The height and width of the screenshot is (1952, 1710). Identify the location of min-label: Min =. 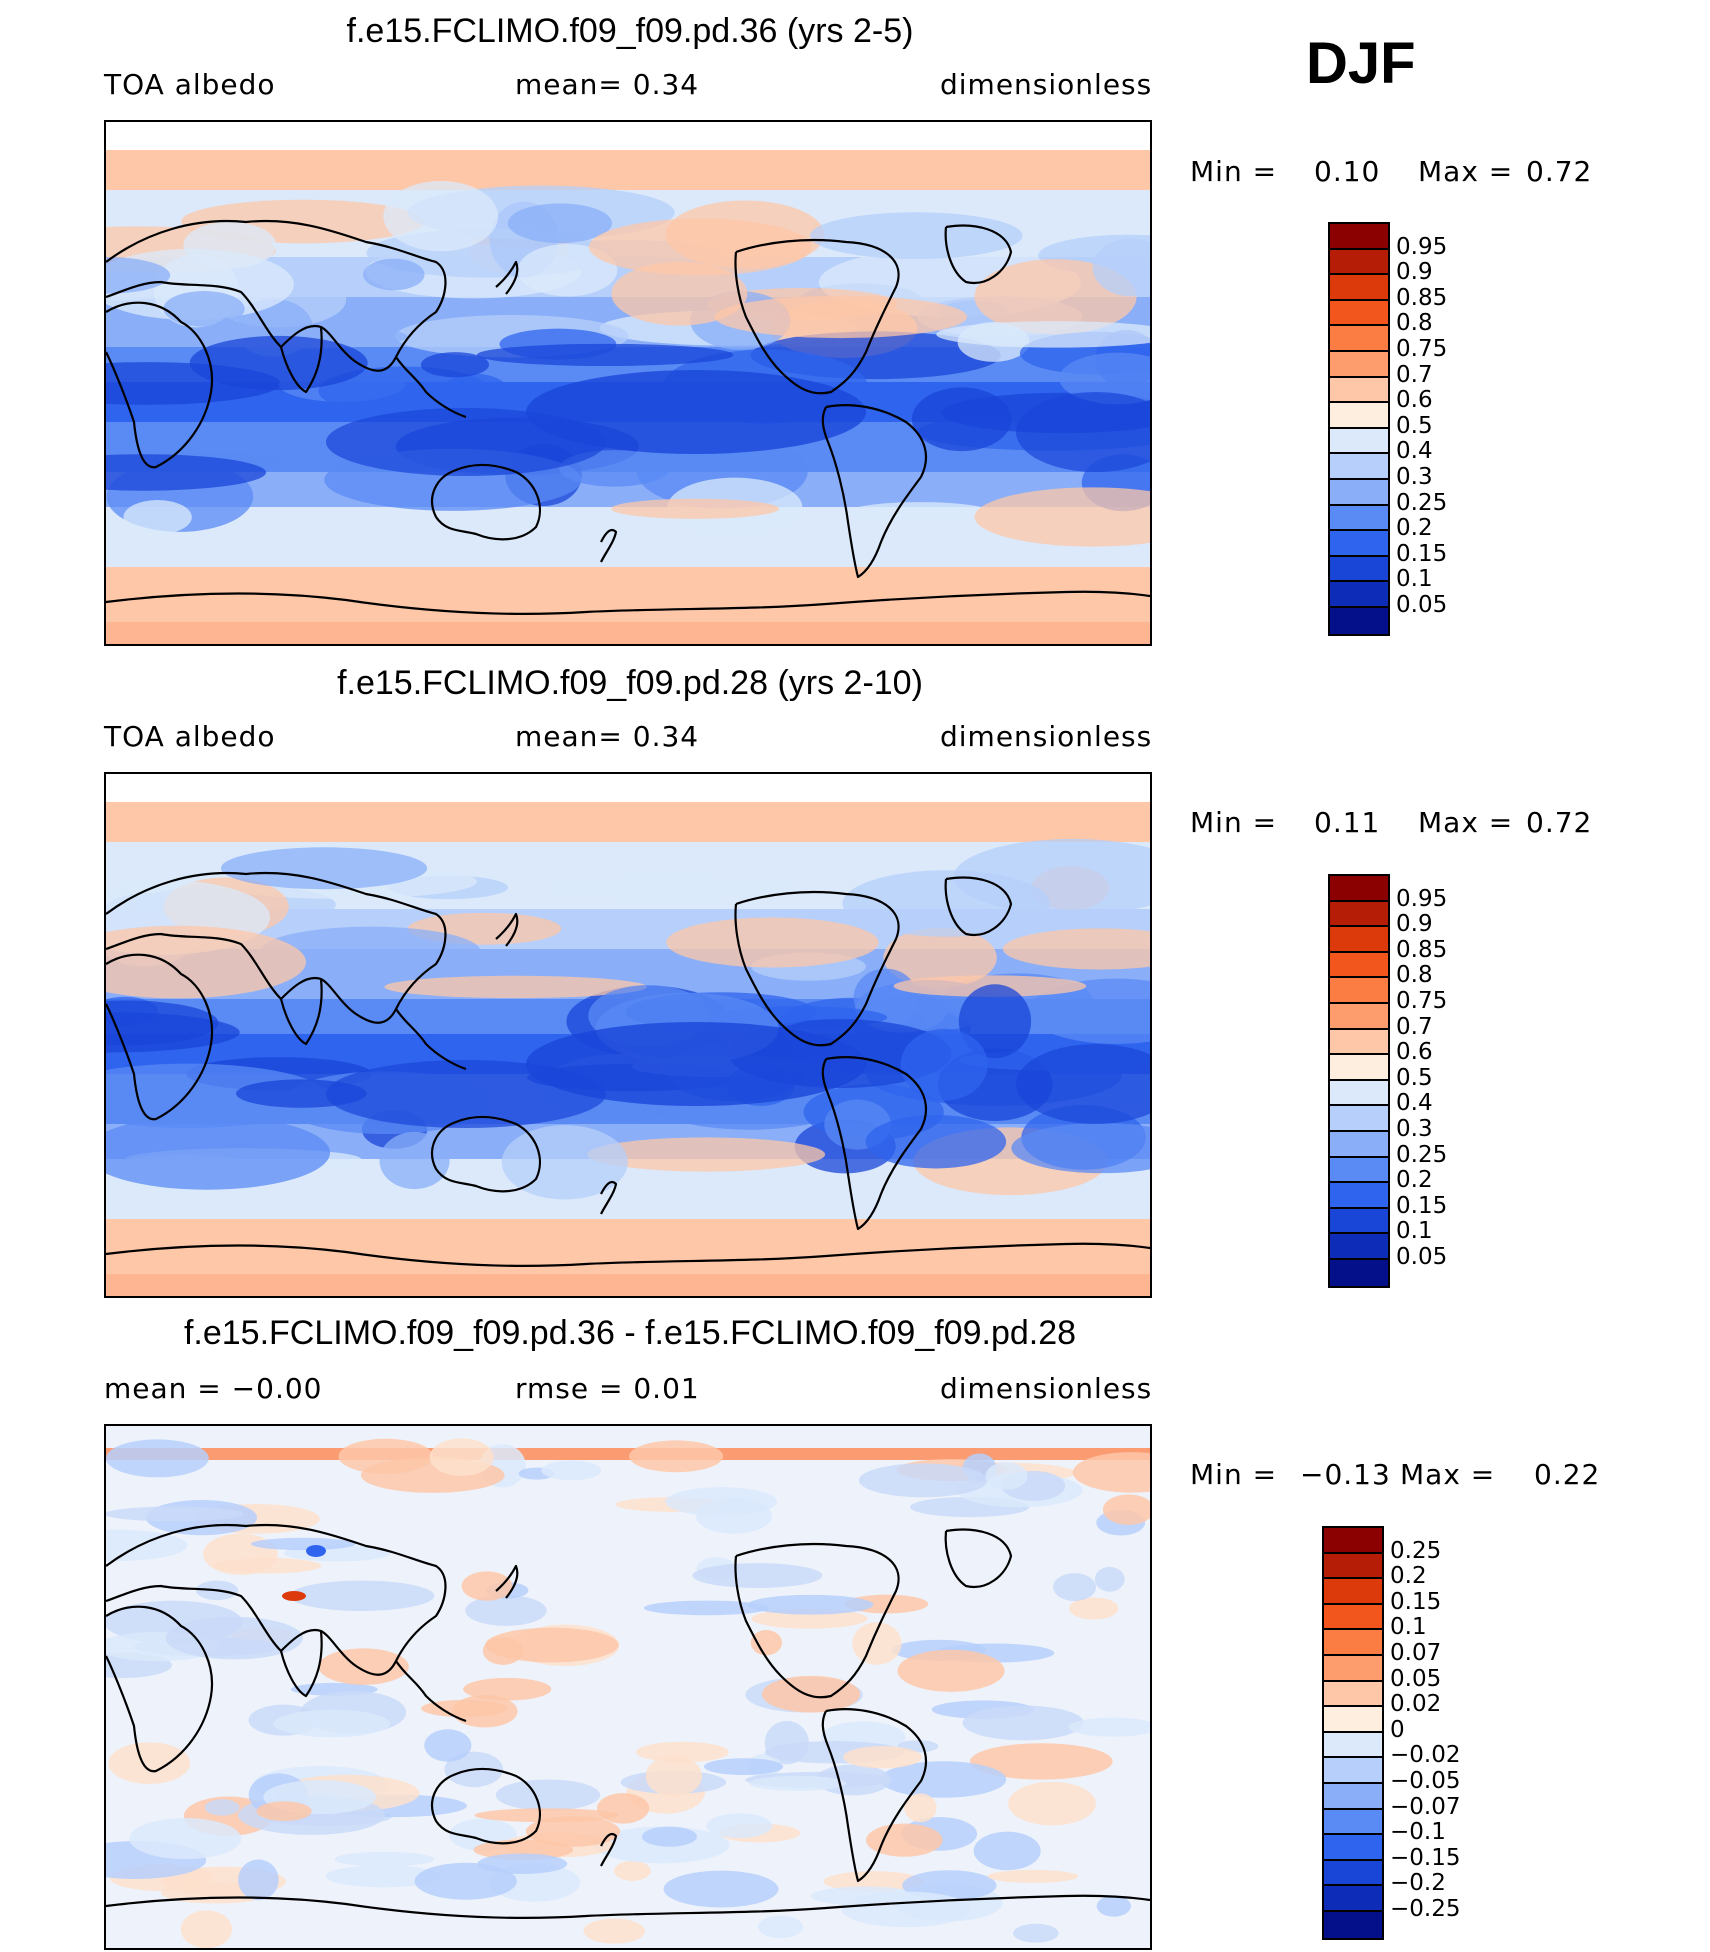
(1234, 1474).